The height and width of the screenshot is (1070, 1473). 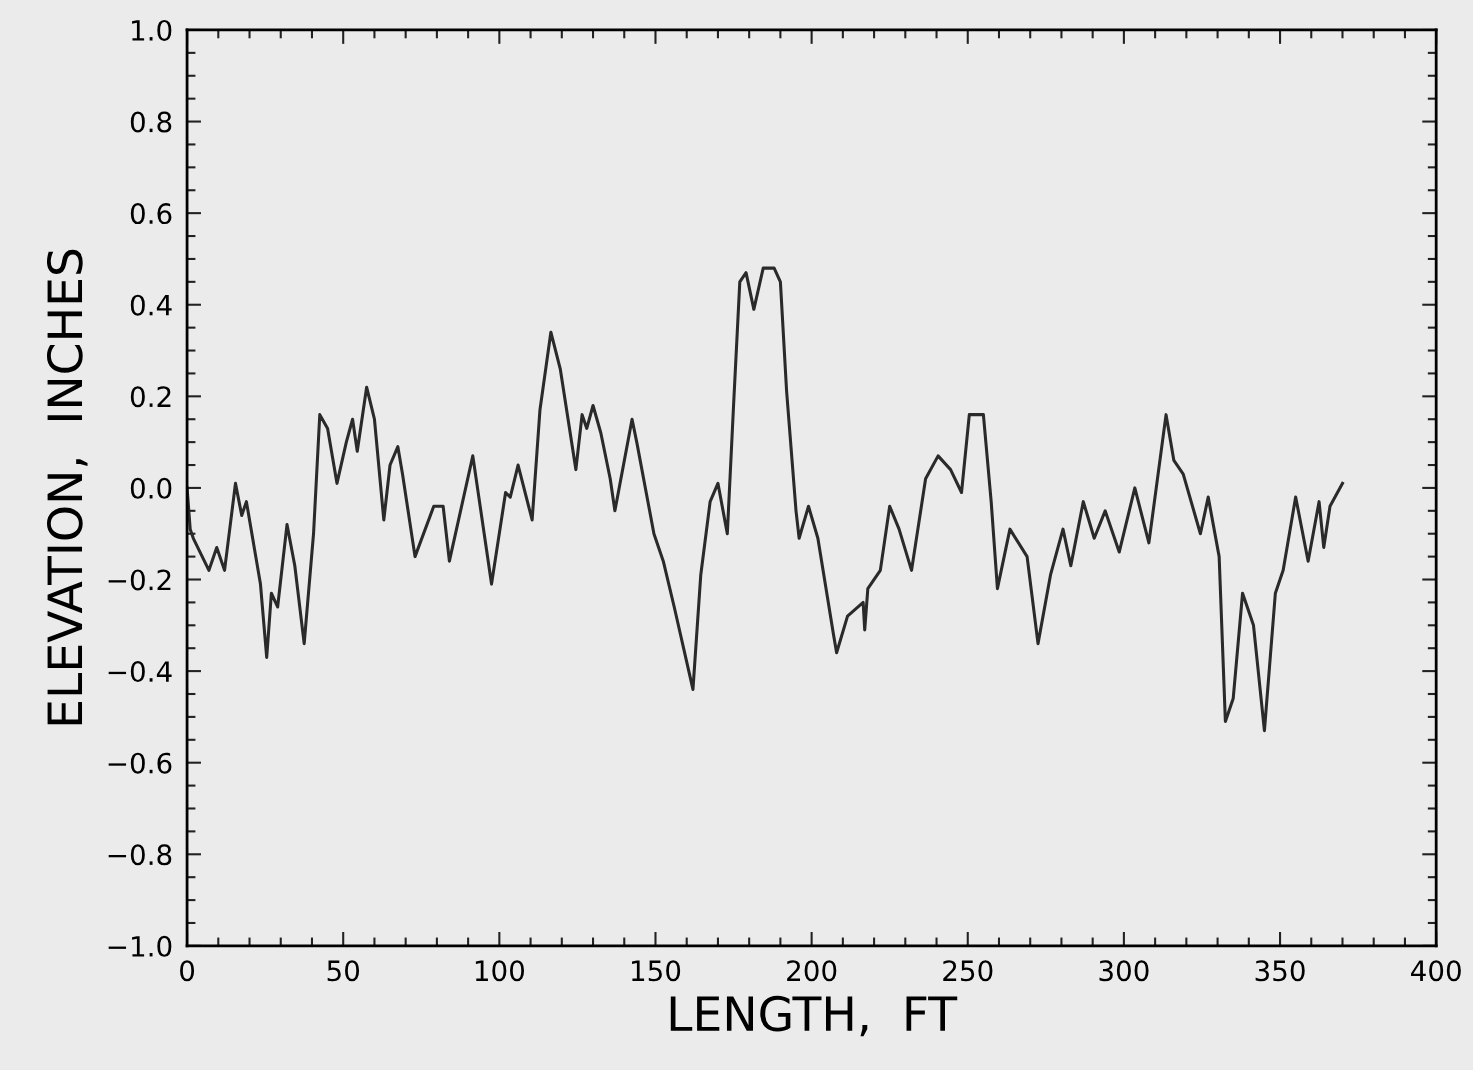 What do you see at coordinates (140, 763) in the screenshot?
I see `y-tick-label: −0.6` at bounding box center [140, 763].